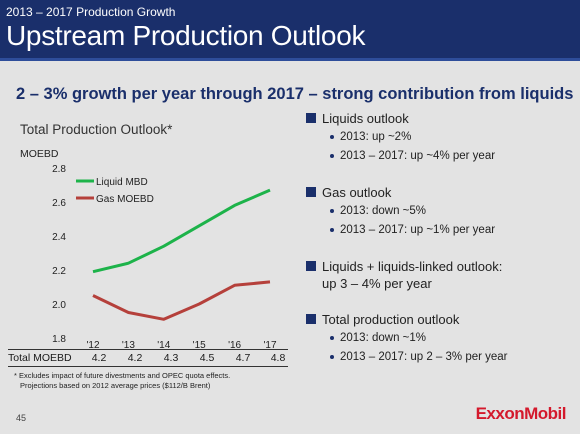 This screenshot has width=580, height=434. Describe the element at coordinates (199, 345) in the screenshot. I see `x-tick-label: '15` at that location.